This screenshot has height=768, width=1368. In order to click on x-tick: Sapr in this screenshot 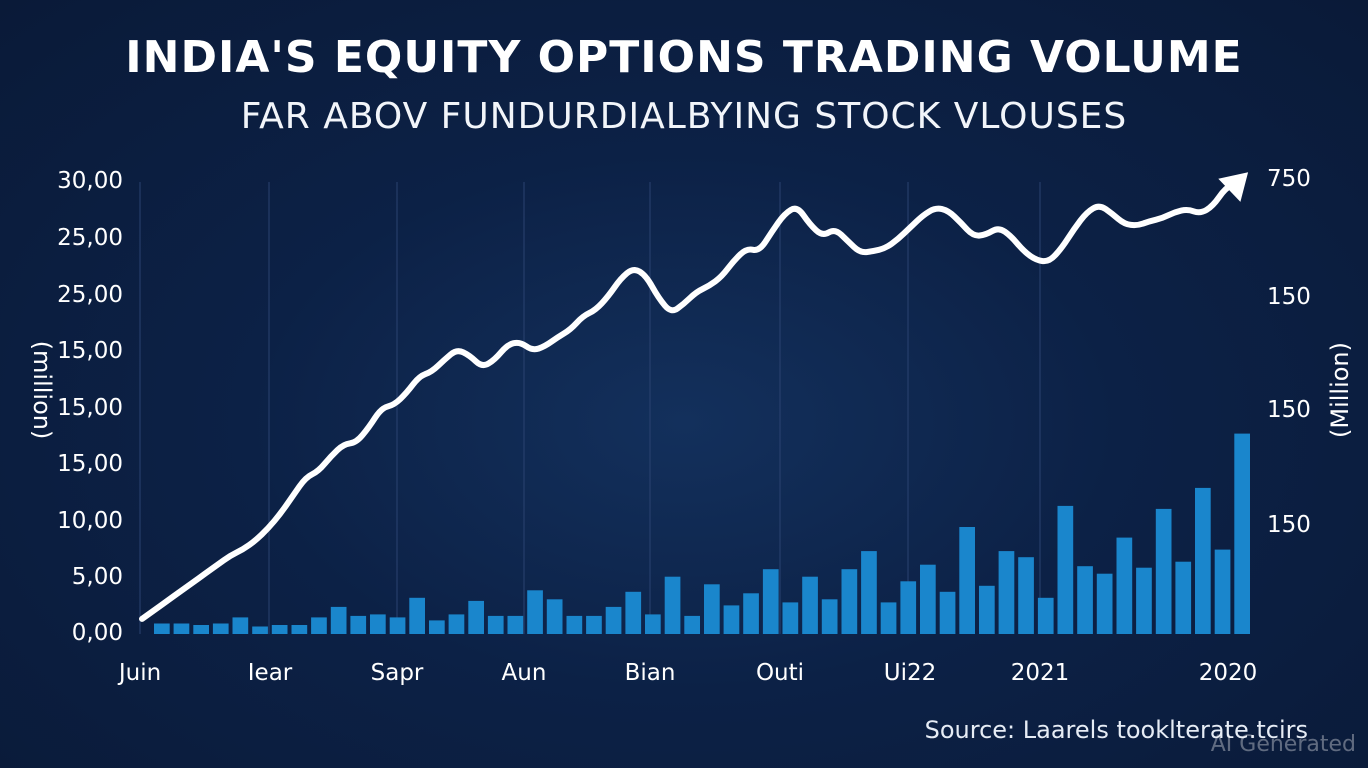, I will do `click(397, 673)`.